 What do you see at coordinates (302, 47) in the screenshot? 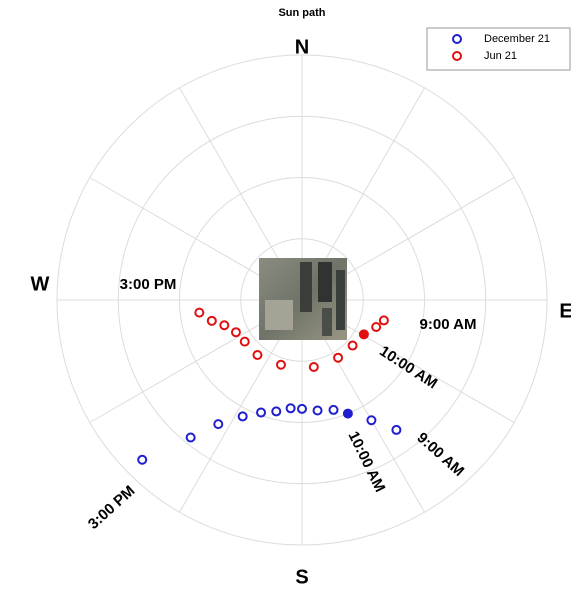
I see `direction-label: N` at bounding box center [302, 47].